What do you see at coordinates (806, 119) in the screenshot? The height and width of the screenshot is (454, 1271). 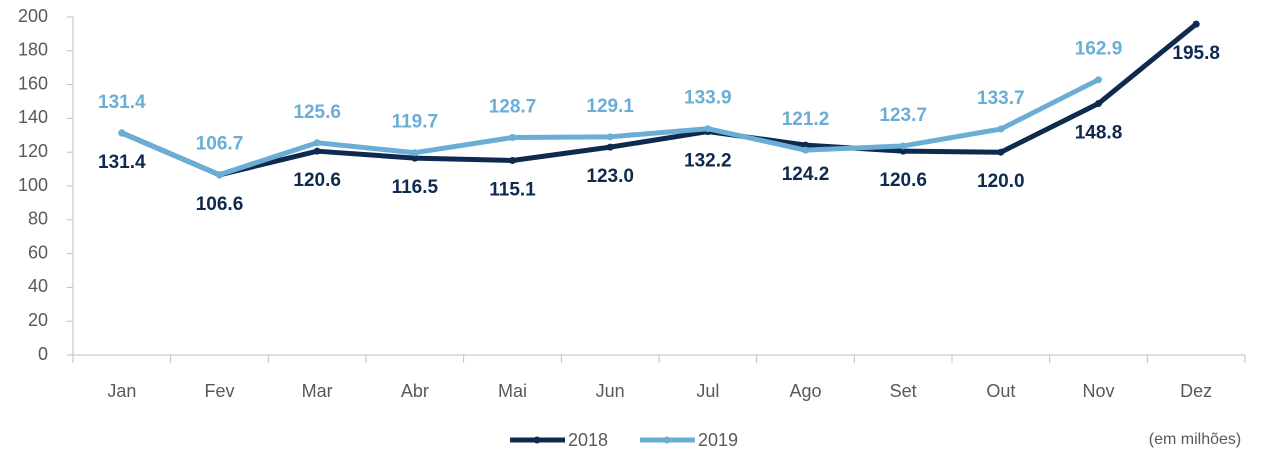 I see `value-label: 121.2` at bounding box center [806, 119].